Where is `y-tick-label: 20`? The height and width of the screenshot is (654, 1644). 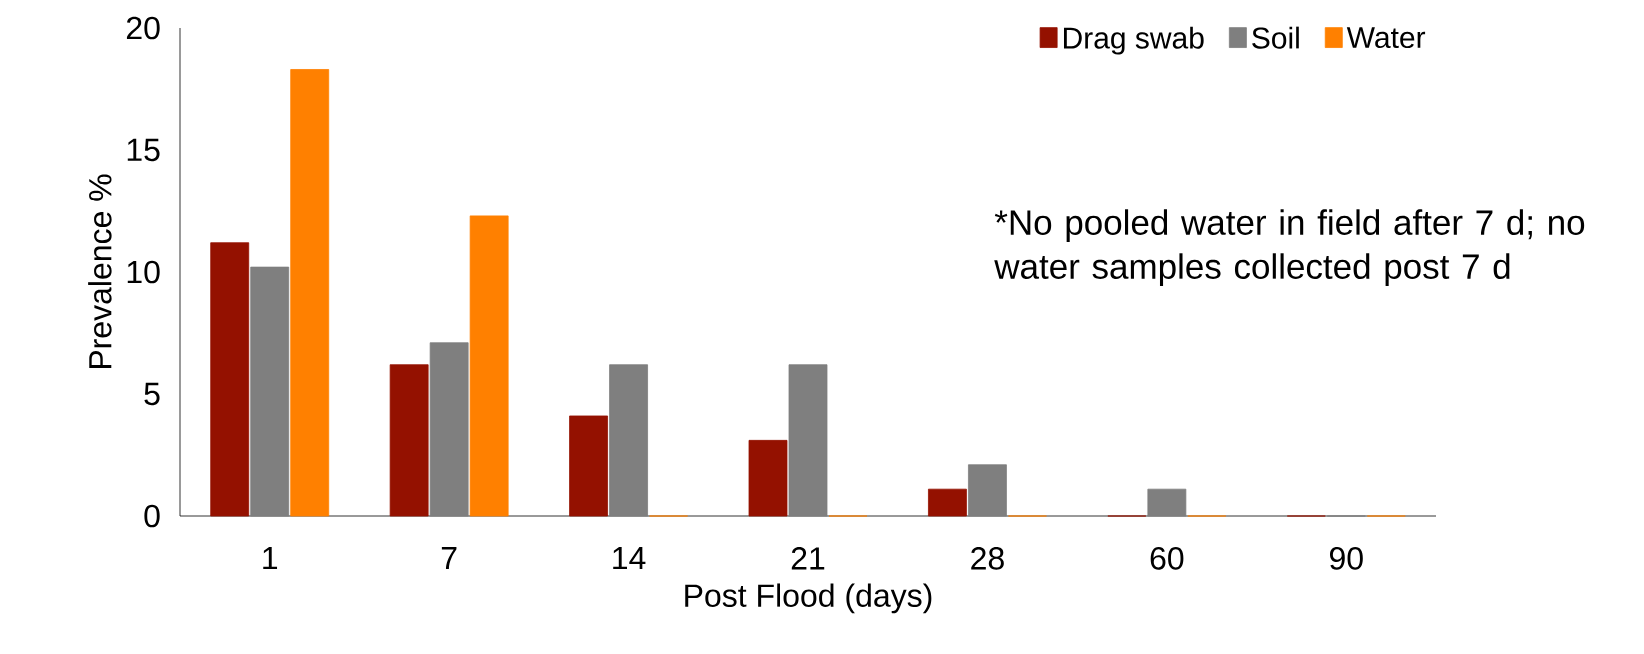
y-tick-label: 20 is located at coordinates (143, 28).